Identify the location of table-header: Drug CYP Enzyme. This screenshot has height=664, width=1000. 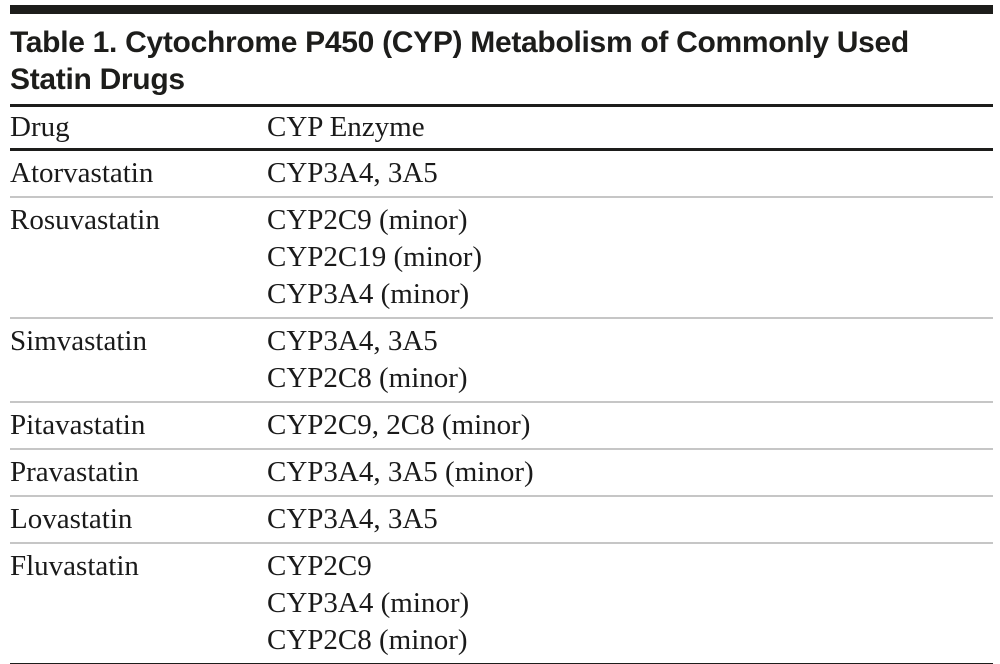
(501, 127).